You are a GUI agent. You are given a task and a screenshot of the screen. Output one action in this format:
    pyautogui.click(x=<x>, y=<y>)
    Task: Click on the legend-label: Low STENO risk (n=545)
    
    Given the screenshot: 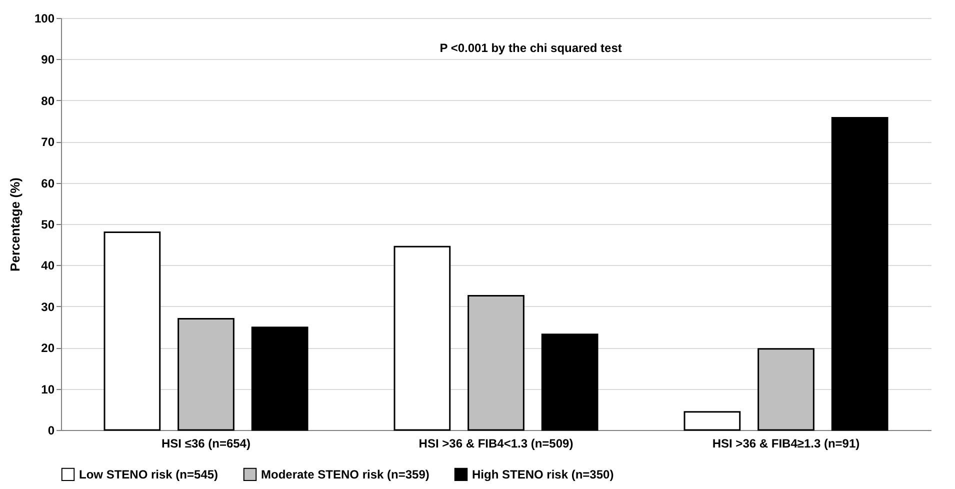 What is the action you would take?
    pyautogui.click(x=148, y=474)
    